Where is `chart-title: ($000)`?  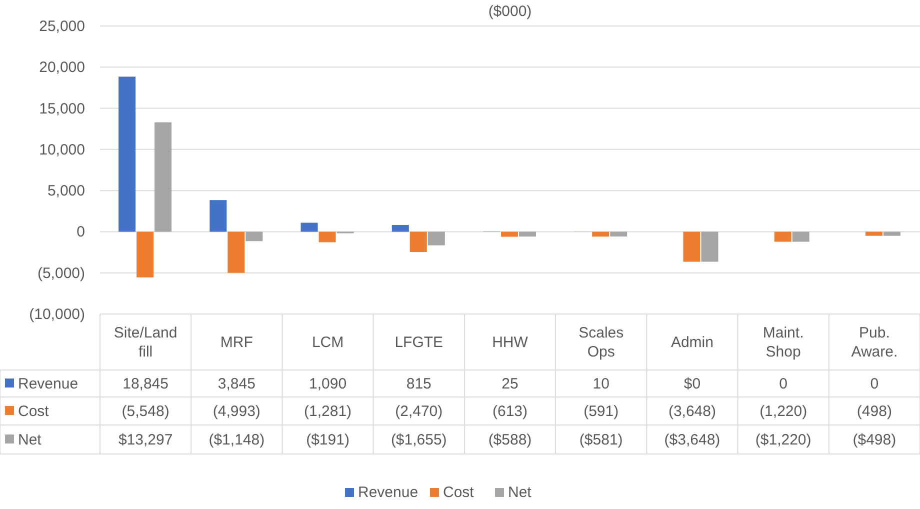 chart-title: ($000) is located at coordinates (510, 11).